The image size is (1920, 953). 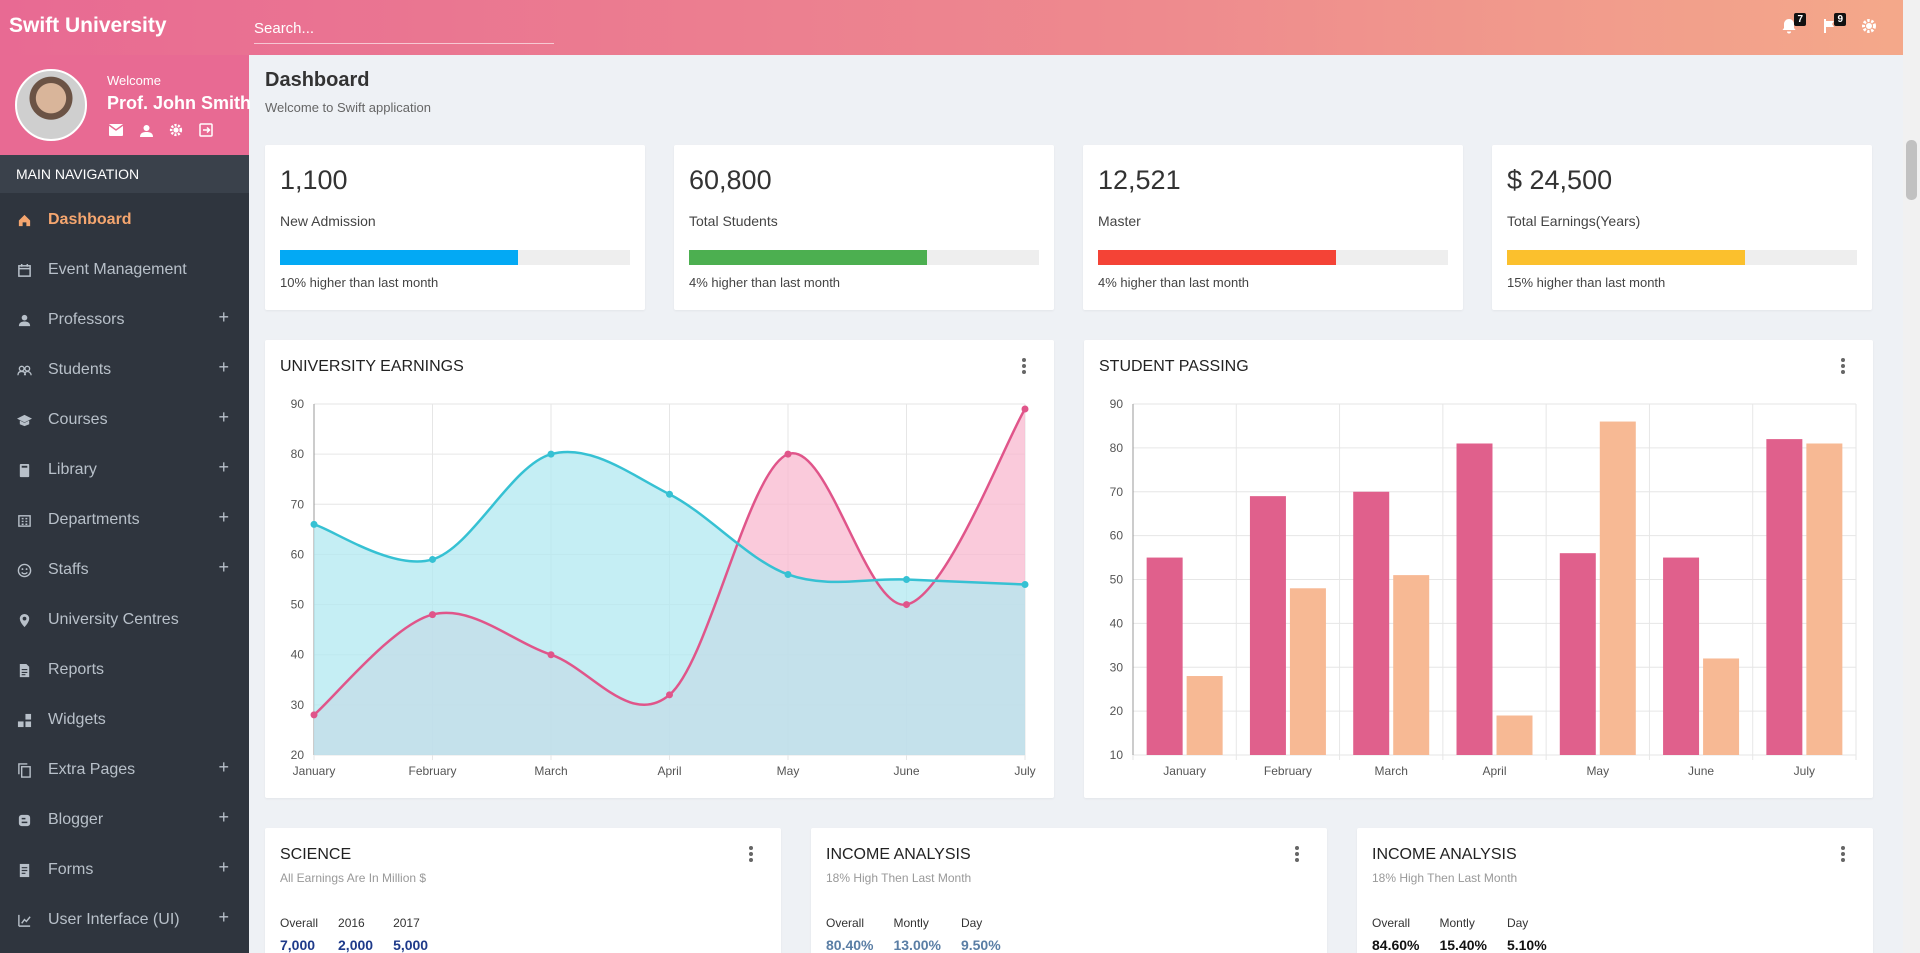 I want to click on stat-label: Total Students, so click(x=733, y=221).